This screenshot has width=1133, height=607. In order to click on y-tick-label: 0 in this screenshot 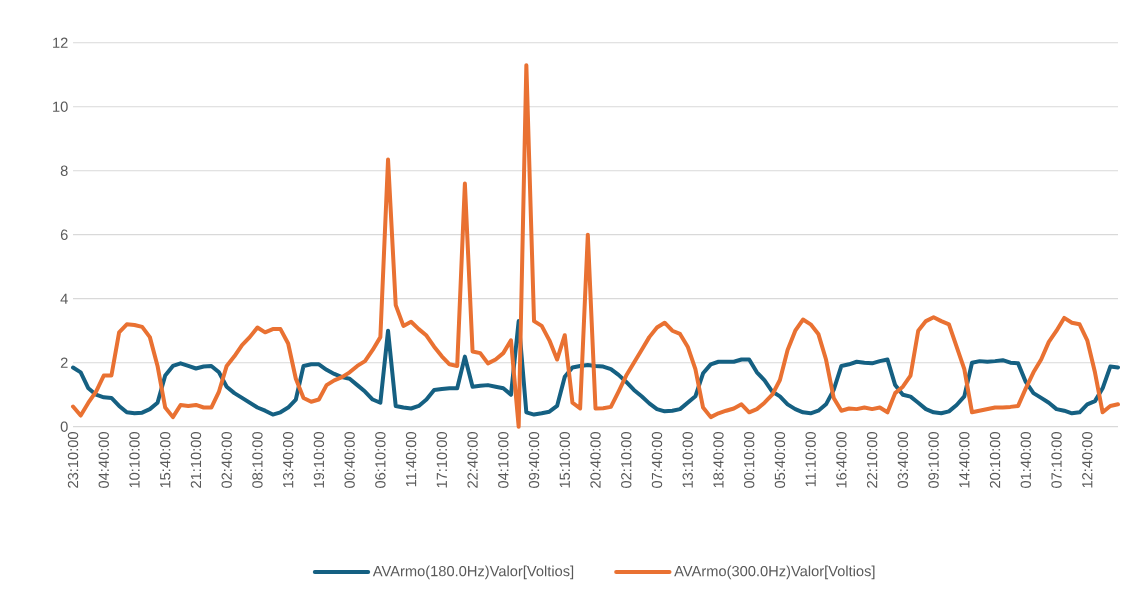, I will do `click(64, 426)`.